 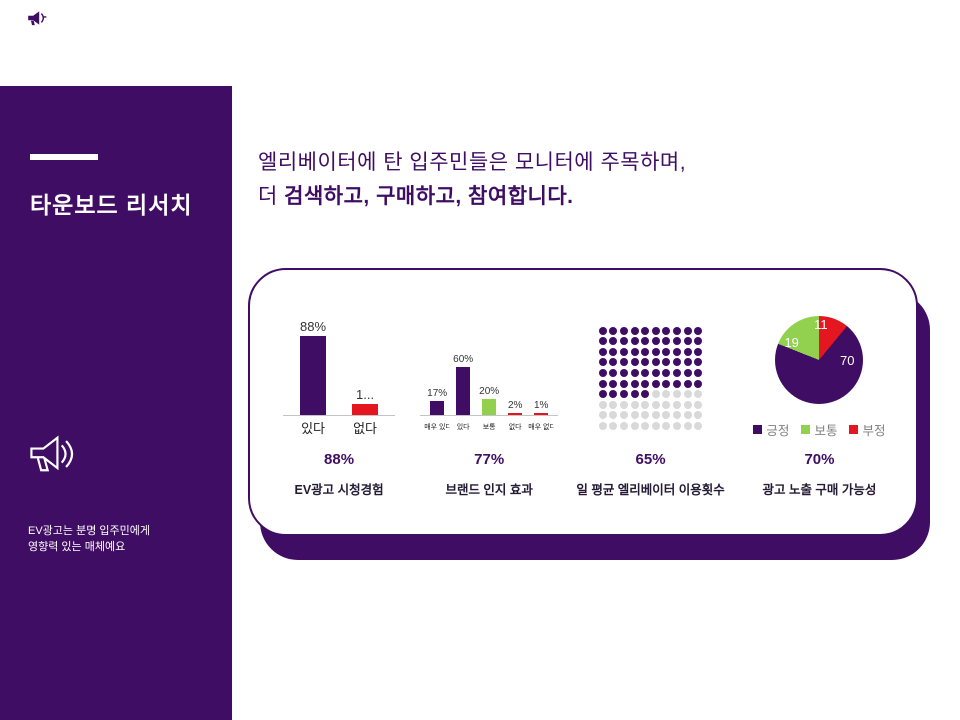 I want to click on sidebar-note-line2: 영향력 있는 매체예요, so click(x=77, y=546).